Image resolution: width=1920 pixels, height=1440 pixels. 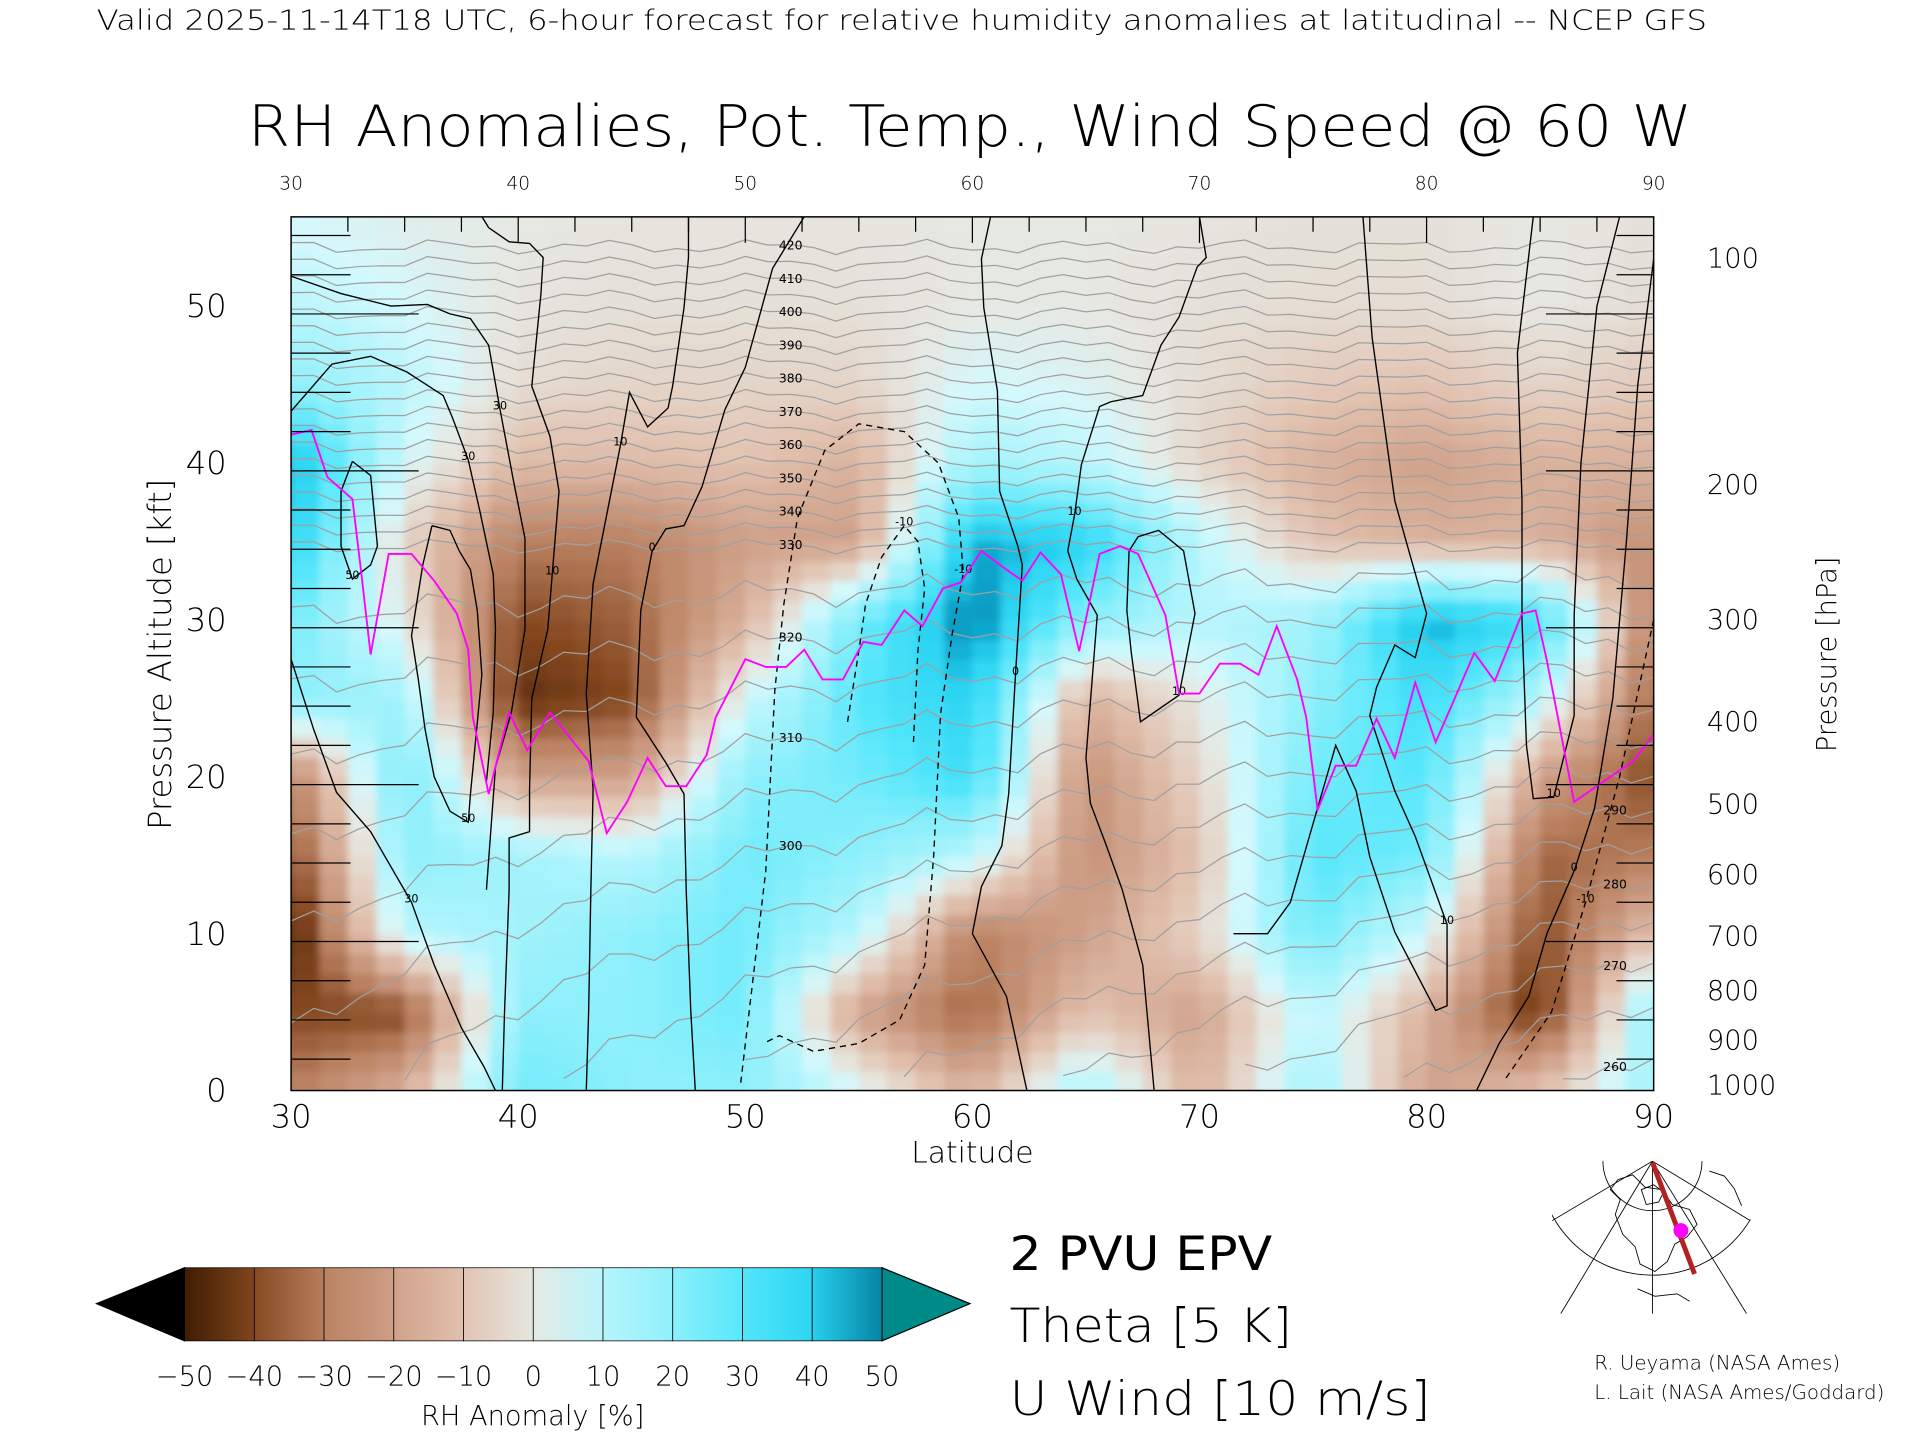 I want to click on theta-contour-label: 420, so click(x=791, y=246).